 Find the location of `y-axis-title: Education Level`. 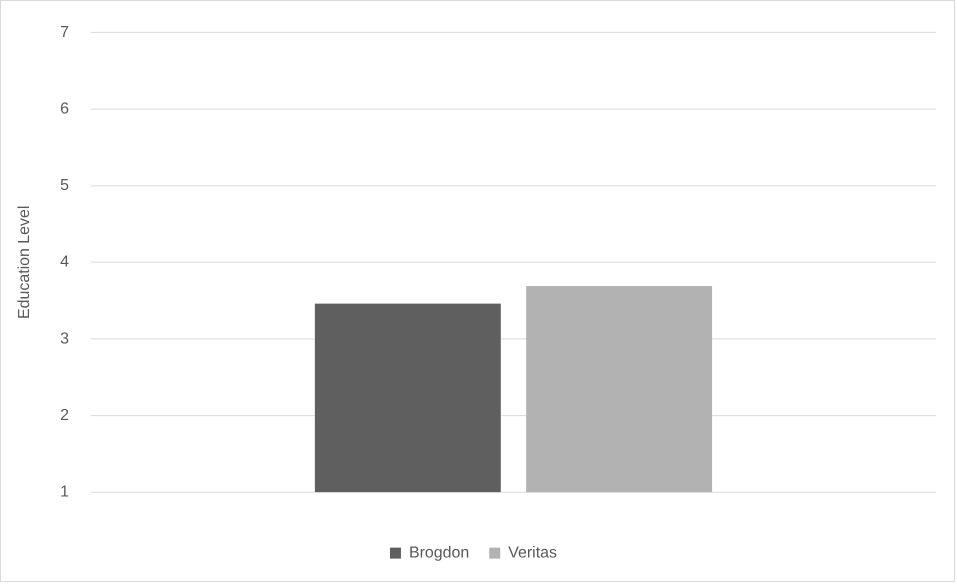

y-axis-title: Education Level is located at coordinates (24, 262).